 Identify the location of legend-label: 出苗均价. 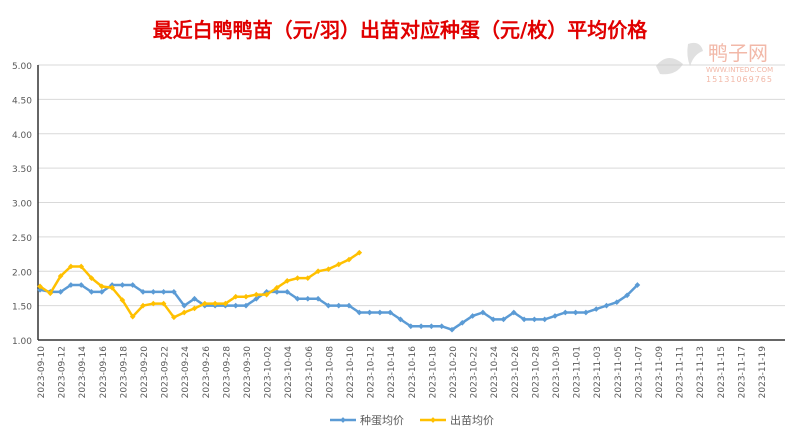
(472, 420).